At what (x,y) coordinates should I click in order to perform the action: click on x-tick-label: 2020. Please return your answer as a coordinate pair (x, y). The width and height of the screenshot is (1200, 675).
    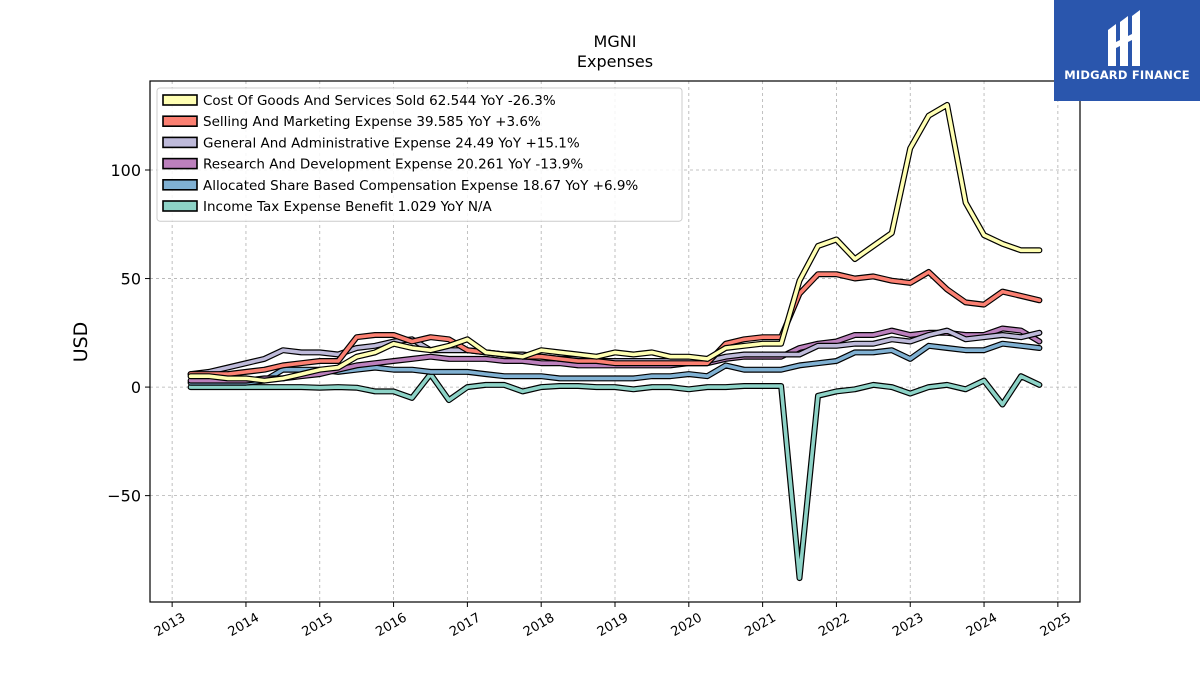
    Looking at the image, I should click on (687, 625).